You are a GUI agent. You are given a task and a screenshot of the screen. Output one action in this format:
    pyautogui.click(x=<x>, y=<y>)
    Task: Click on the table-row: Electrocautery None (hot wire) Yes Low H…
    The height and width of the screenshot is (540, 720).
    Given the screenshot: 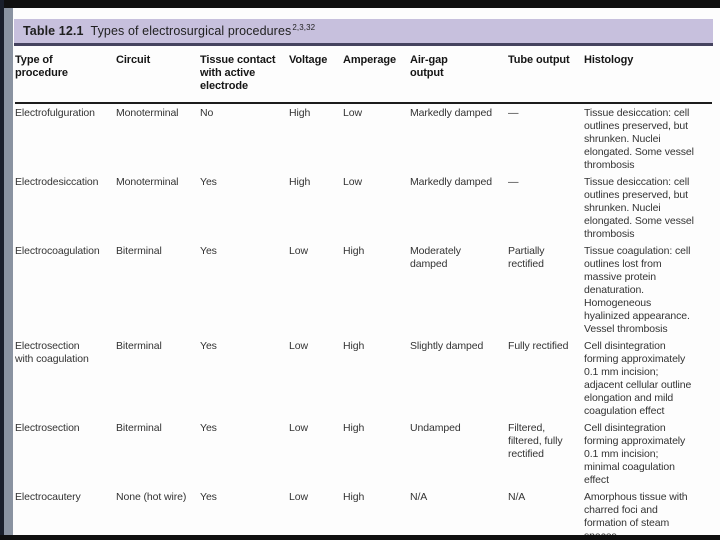 What is the action you would take?
    pyautogui.click(x=363, y=514)
    